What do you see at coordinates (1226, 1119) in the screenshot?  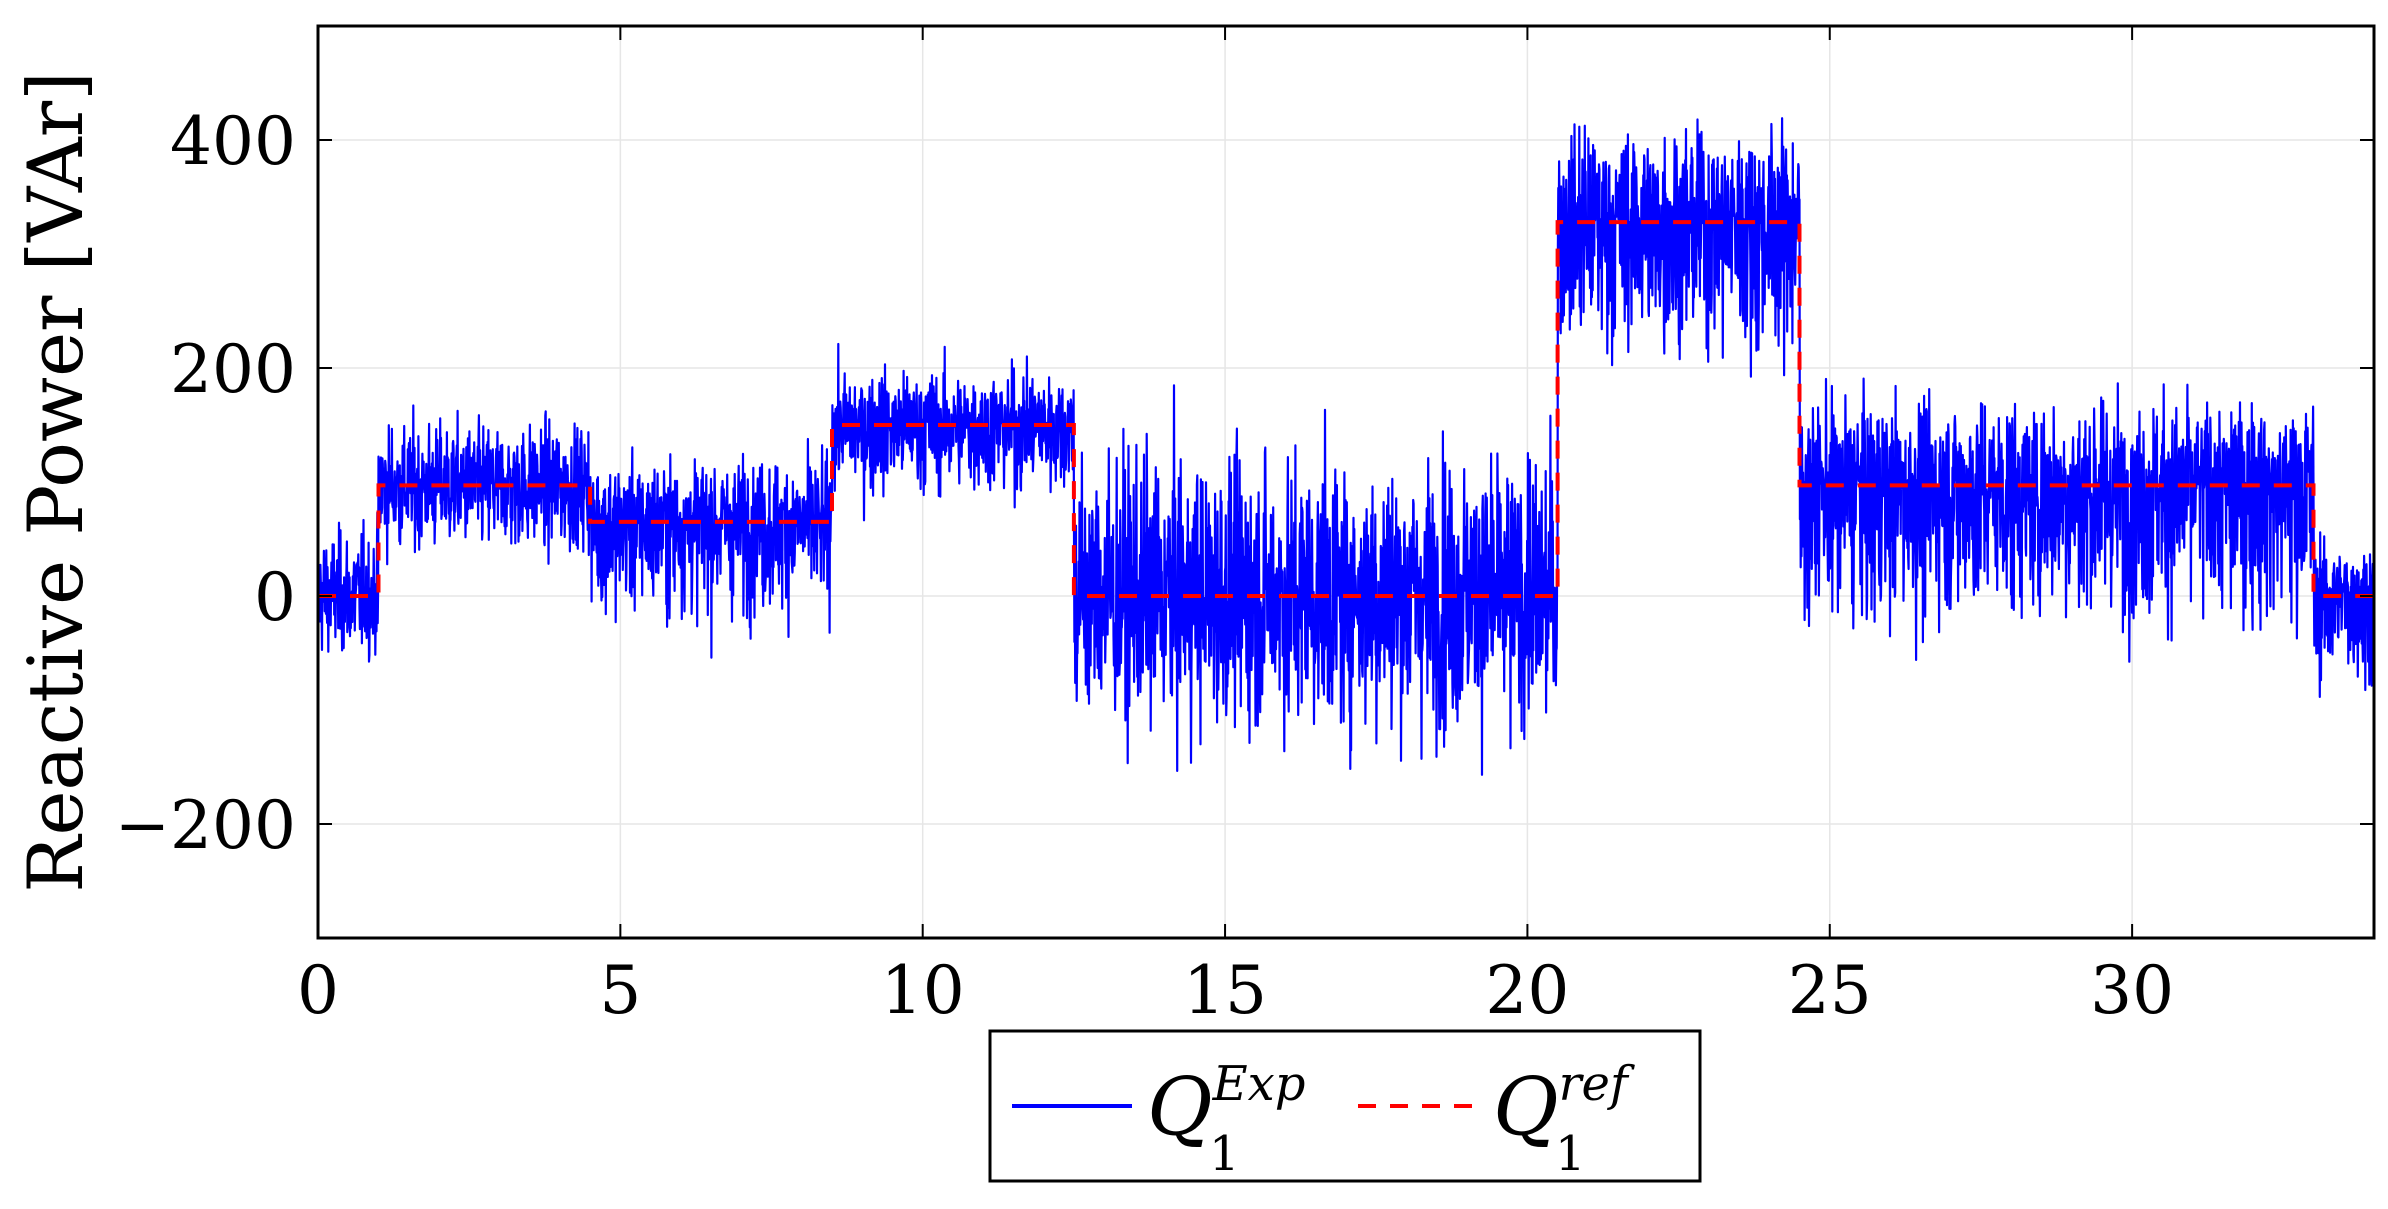 I see `legend-label: QExp 1` at bounding box center [1226, 1119].